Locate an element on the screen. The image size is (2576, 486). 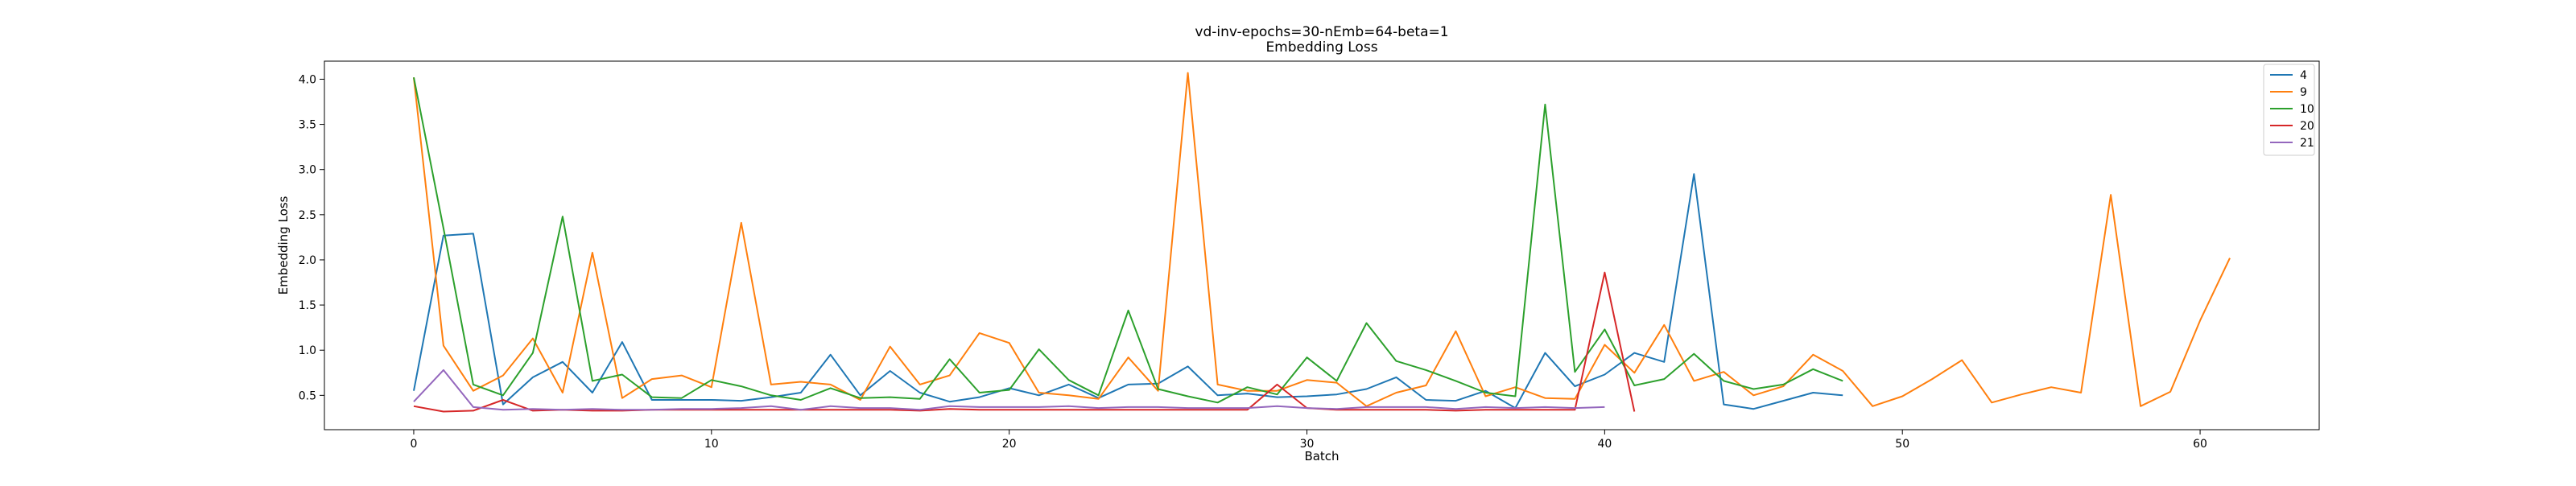
x-axis-label: Batch is located at coordinates (1321, 456).